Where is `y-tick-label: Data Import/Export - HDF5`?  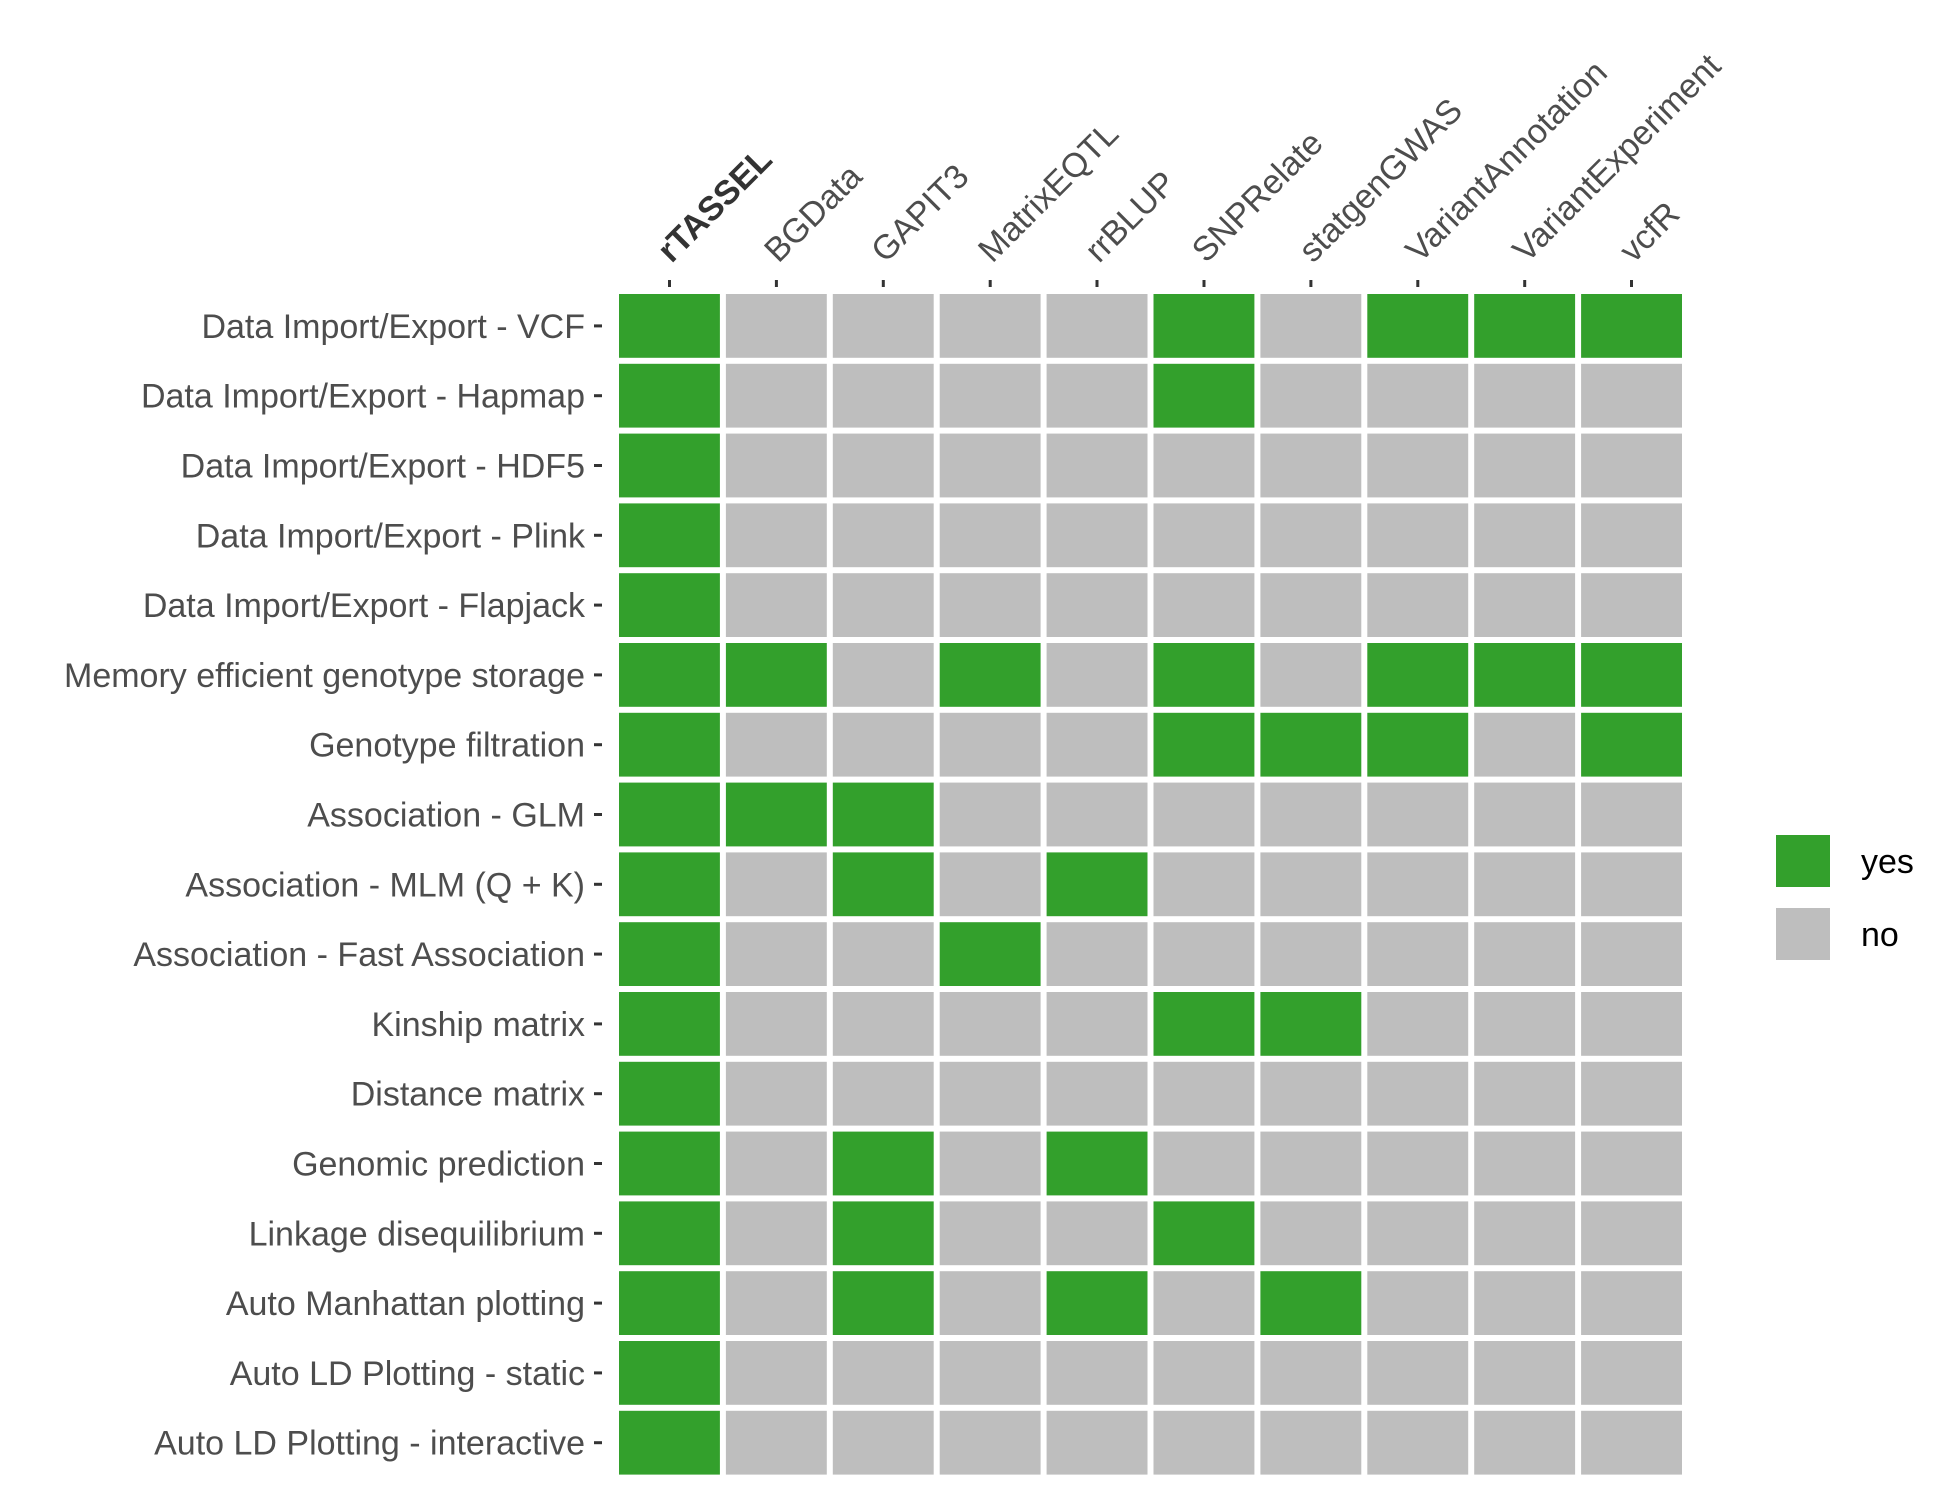
y-tick-label: Data Import/Export - HDF5 is located at coordinates (383, 467).